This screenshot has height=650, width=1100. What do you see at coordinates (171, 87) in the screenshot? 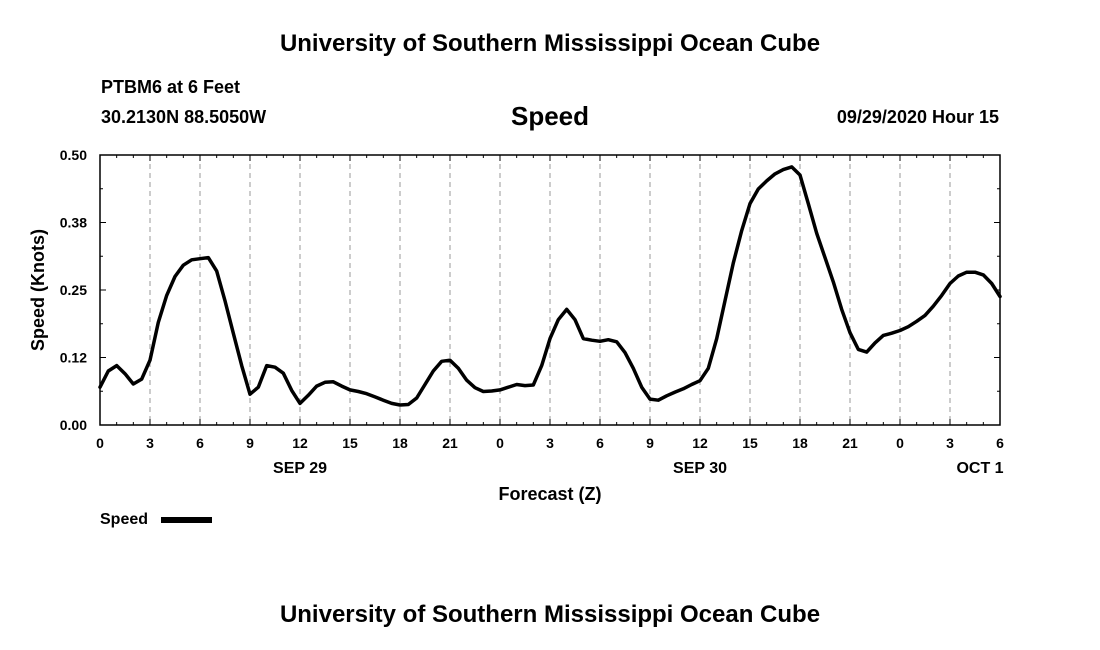
I see `station-label: PTBM6 at 6 Feet` at bounding box center [171, 87].